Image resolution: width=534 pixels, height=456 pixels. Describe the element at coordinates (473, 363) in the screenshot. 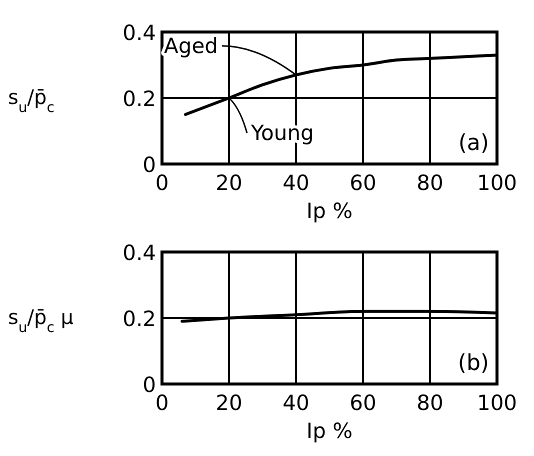

I see `annotation: (b)` at that location.